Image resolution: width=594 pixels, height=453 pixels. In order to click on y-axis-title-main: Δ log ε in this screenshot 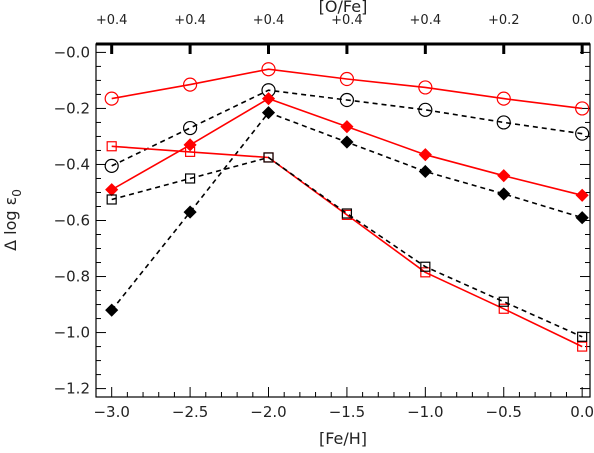, I will do `click(10, 224)`.